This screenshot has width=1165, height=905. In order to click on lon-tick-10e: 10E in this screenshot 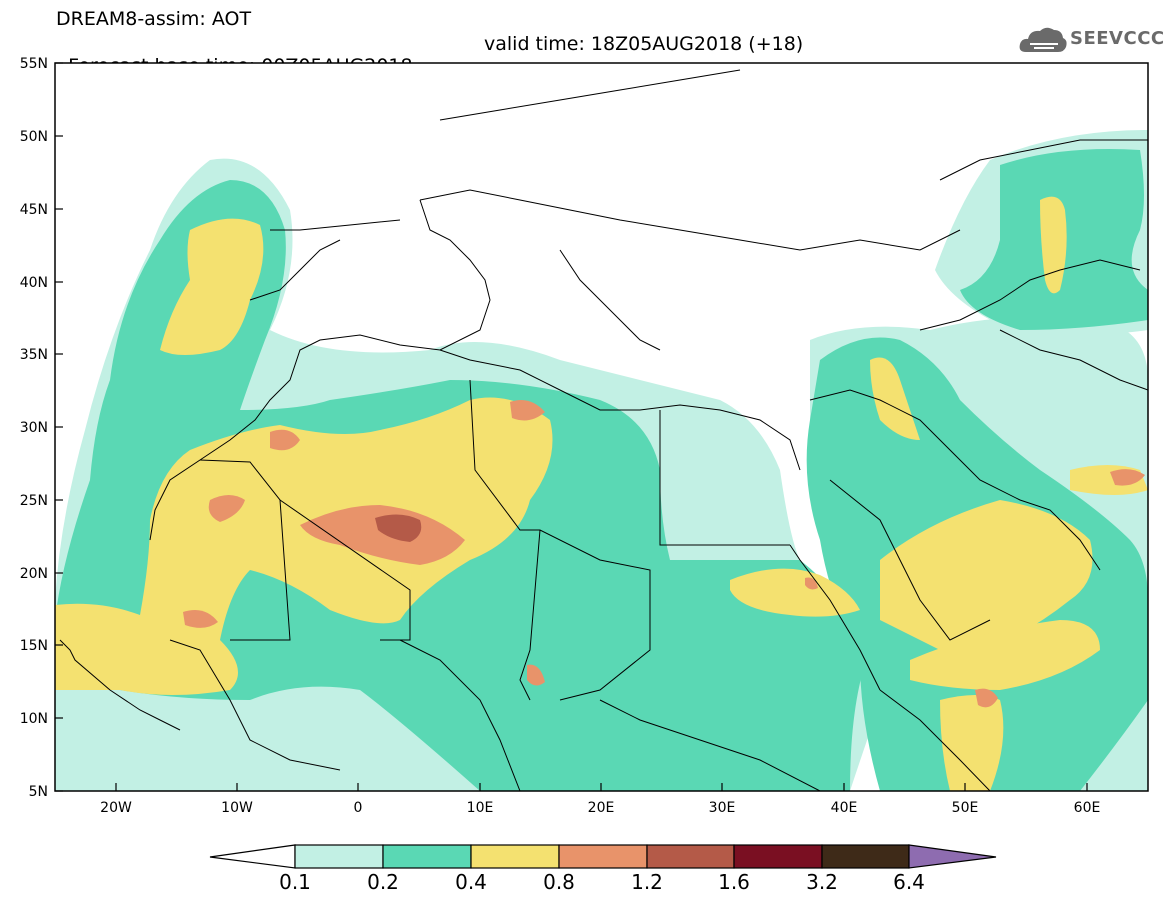, I will do `click(480, 808)`.